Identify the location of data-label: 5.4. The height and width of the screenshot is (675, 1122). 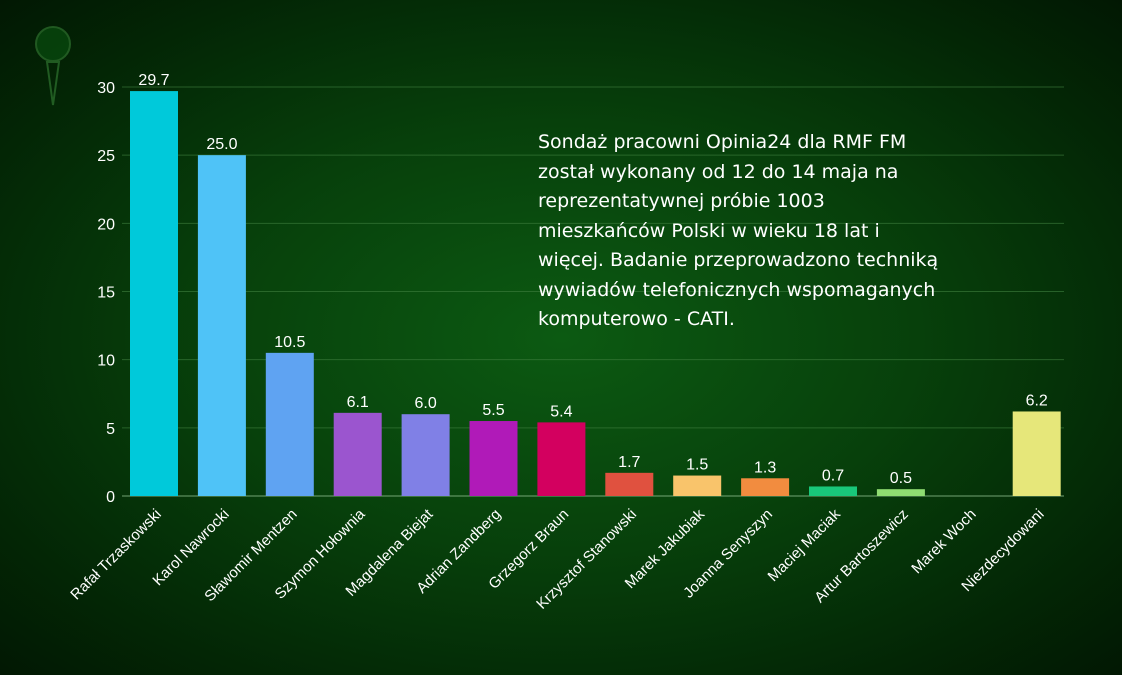
(561, 411).